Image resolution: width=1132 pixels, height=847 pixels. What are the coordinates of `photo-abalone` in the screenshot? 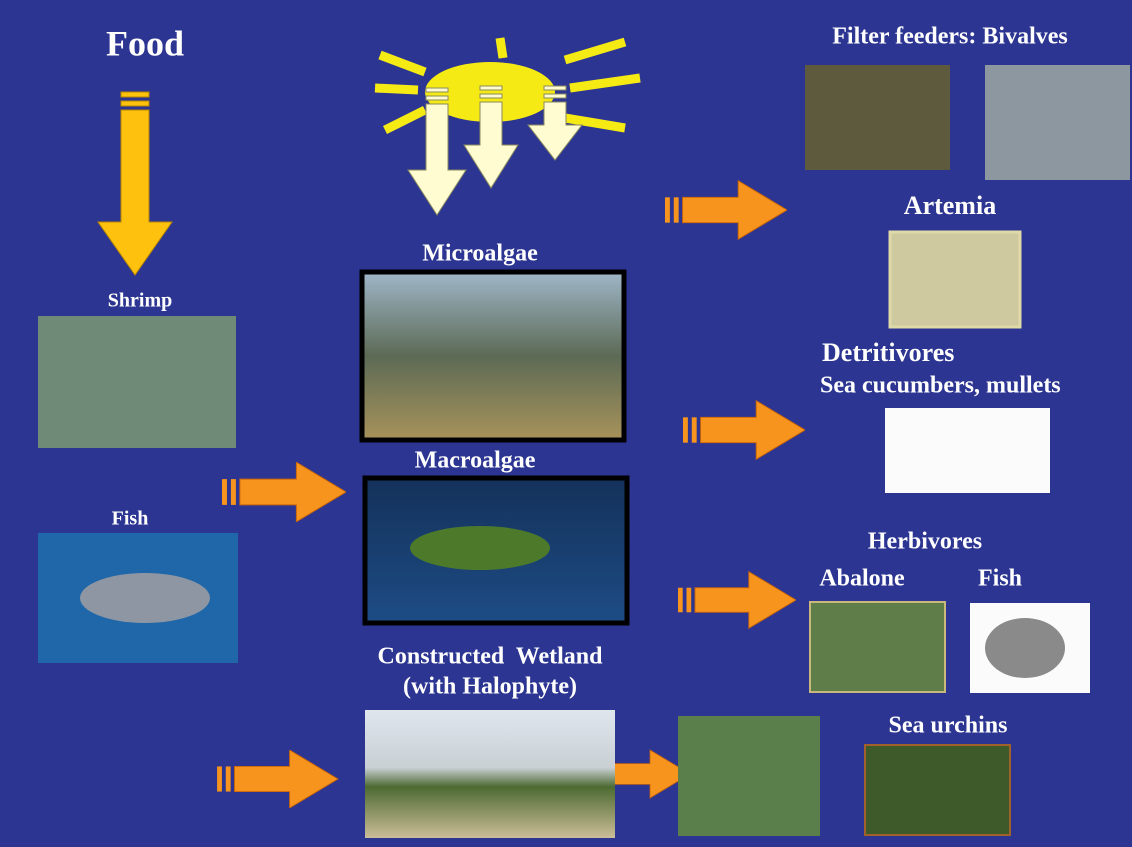 It's located at (877, 647).